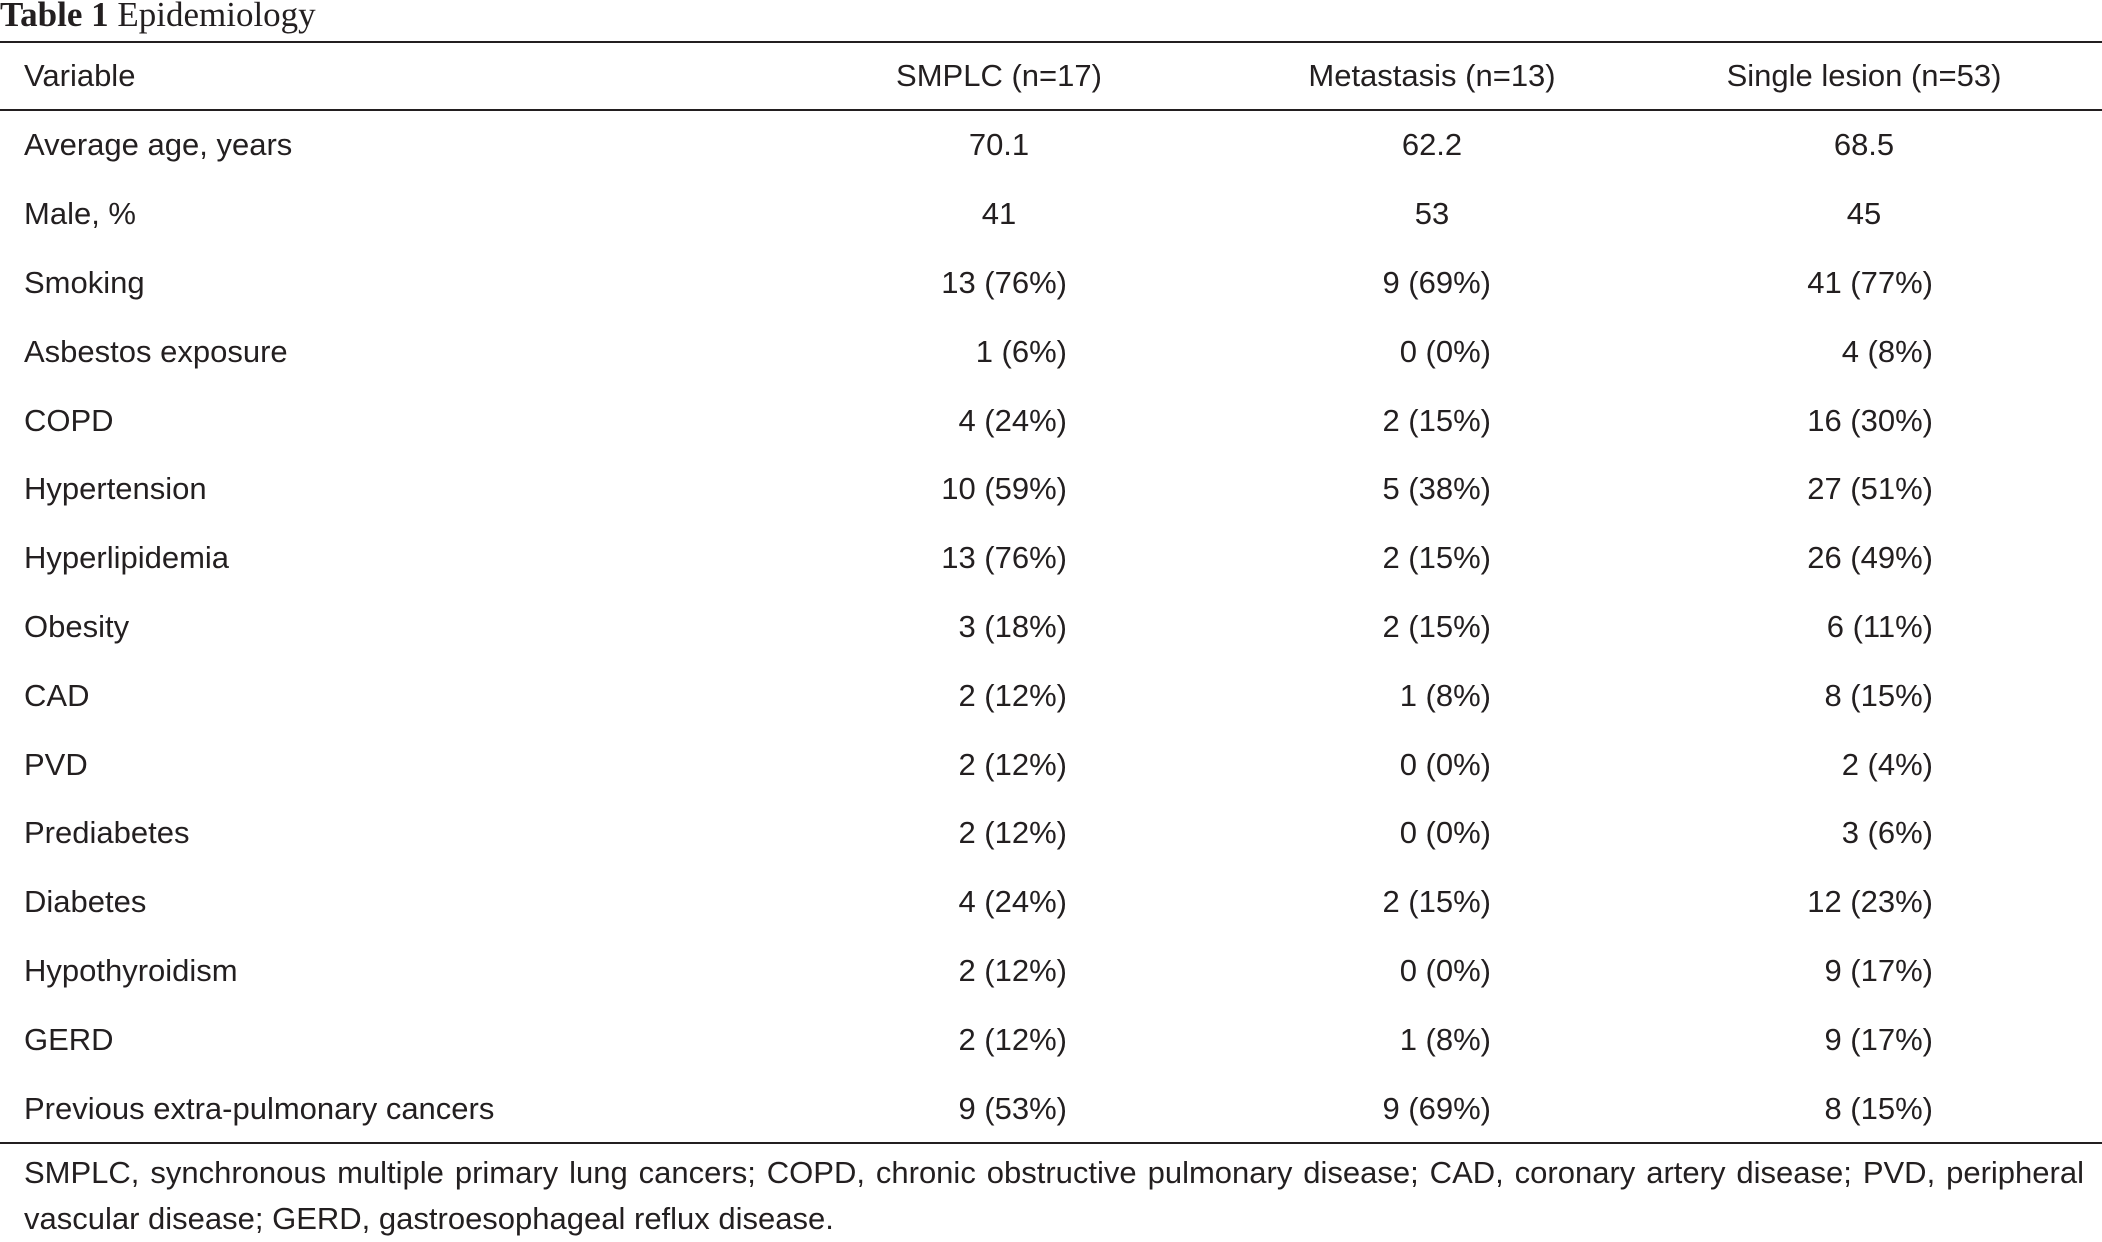 Image resolution: width=2102 pixels, height=1242 pixels. I want to click on cell-single-lesion-wrap: 41 (77%), so click(1864, 283).